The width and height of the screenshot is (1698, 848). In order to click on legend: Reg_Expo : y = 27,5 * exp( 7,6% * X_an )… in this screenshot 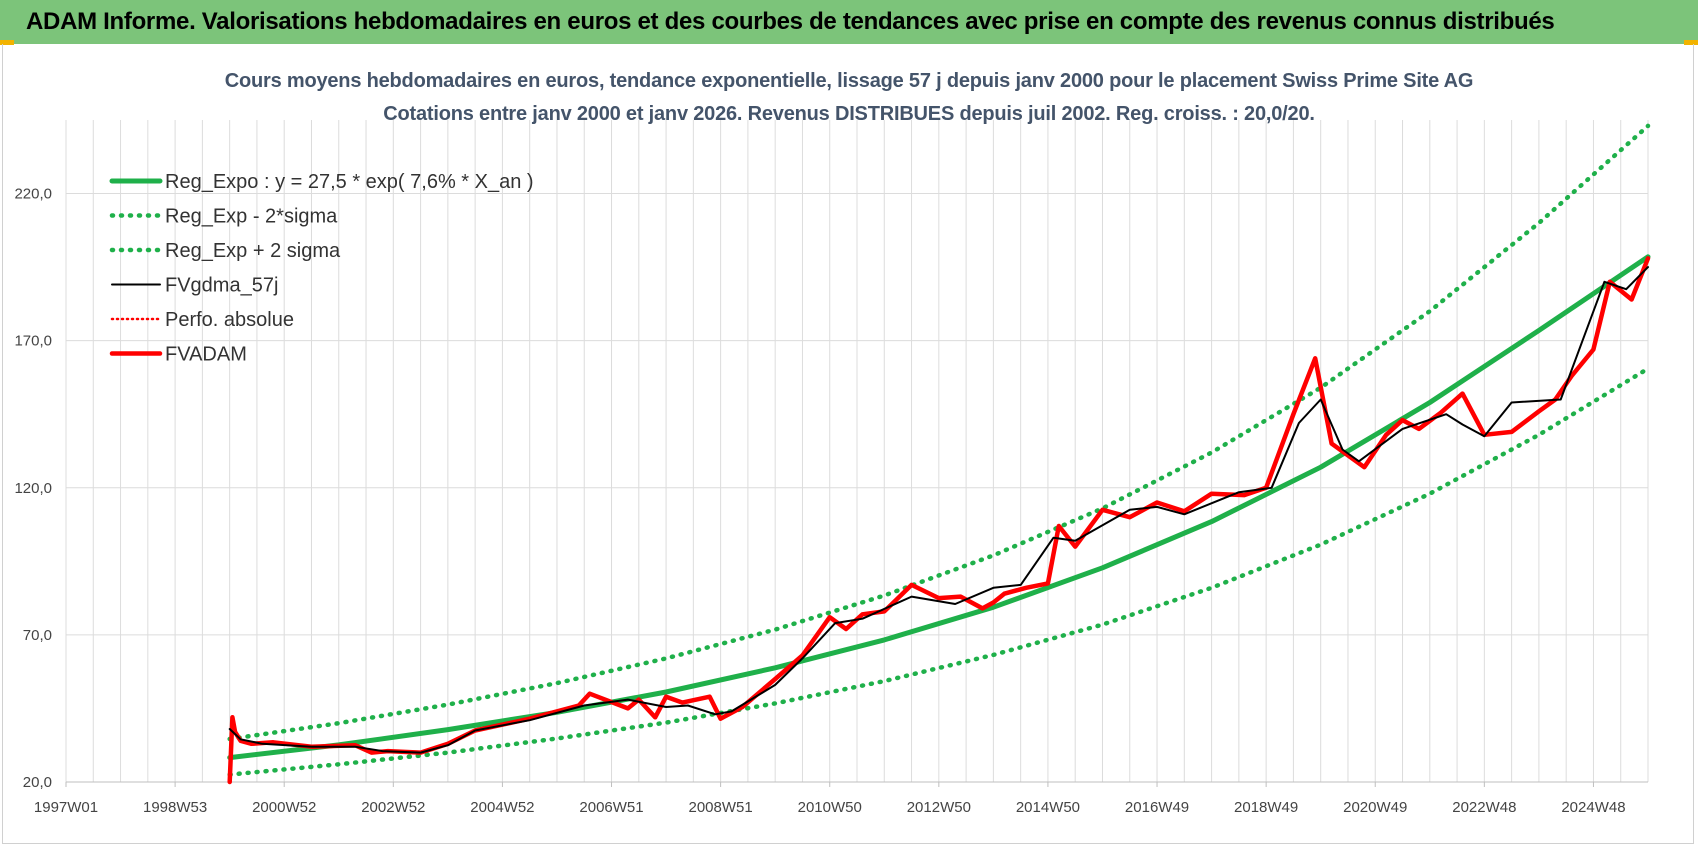, I will do `click(321, 268)`.